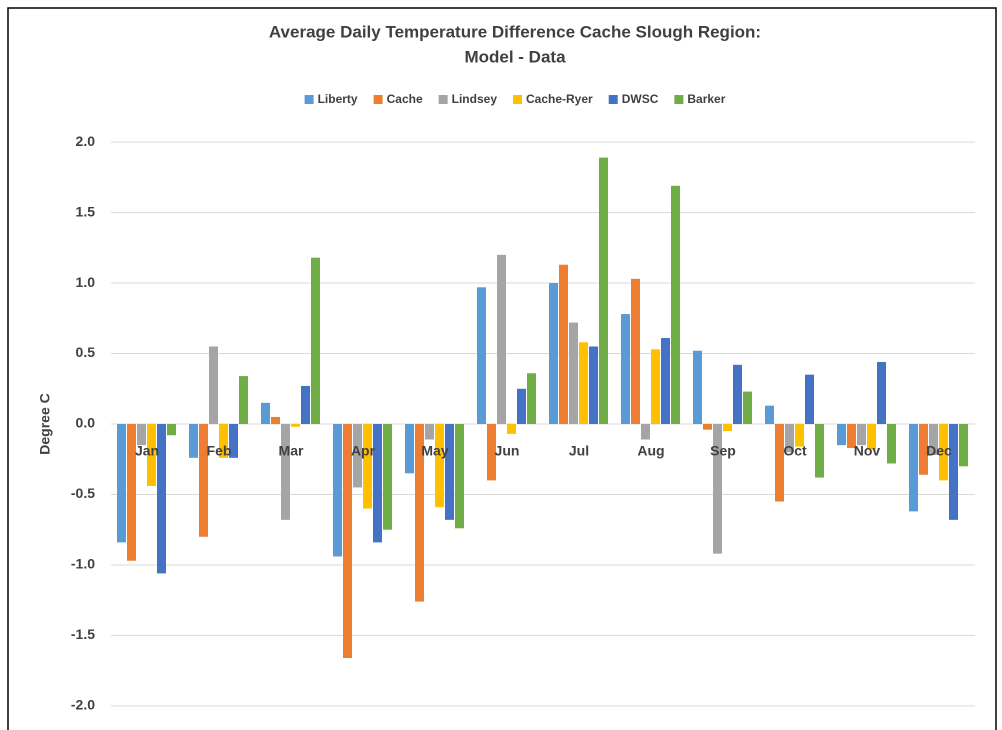 The width and height of the screenshot is (1002, 730). I want to click on x-tick-label: Jul, so click(579, 451).